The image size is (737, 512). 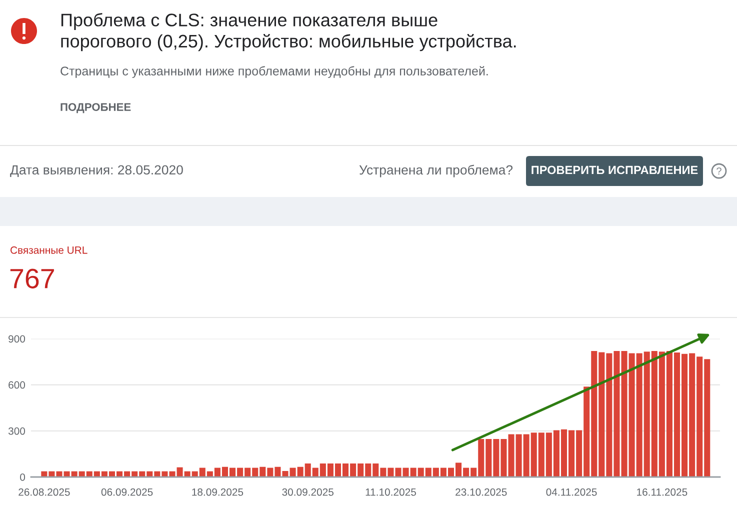 What do you see at coordinates (481, 492) in the screenshot?
I see `x-tick-label: 23.10.2025` at bounding box center [481, 492].